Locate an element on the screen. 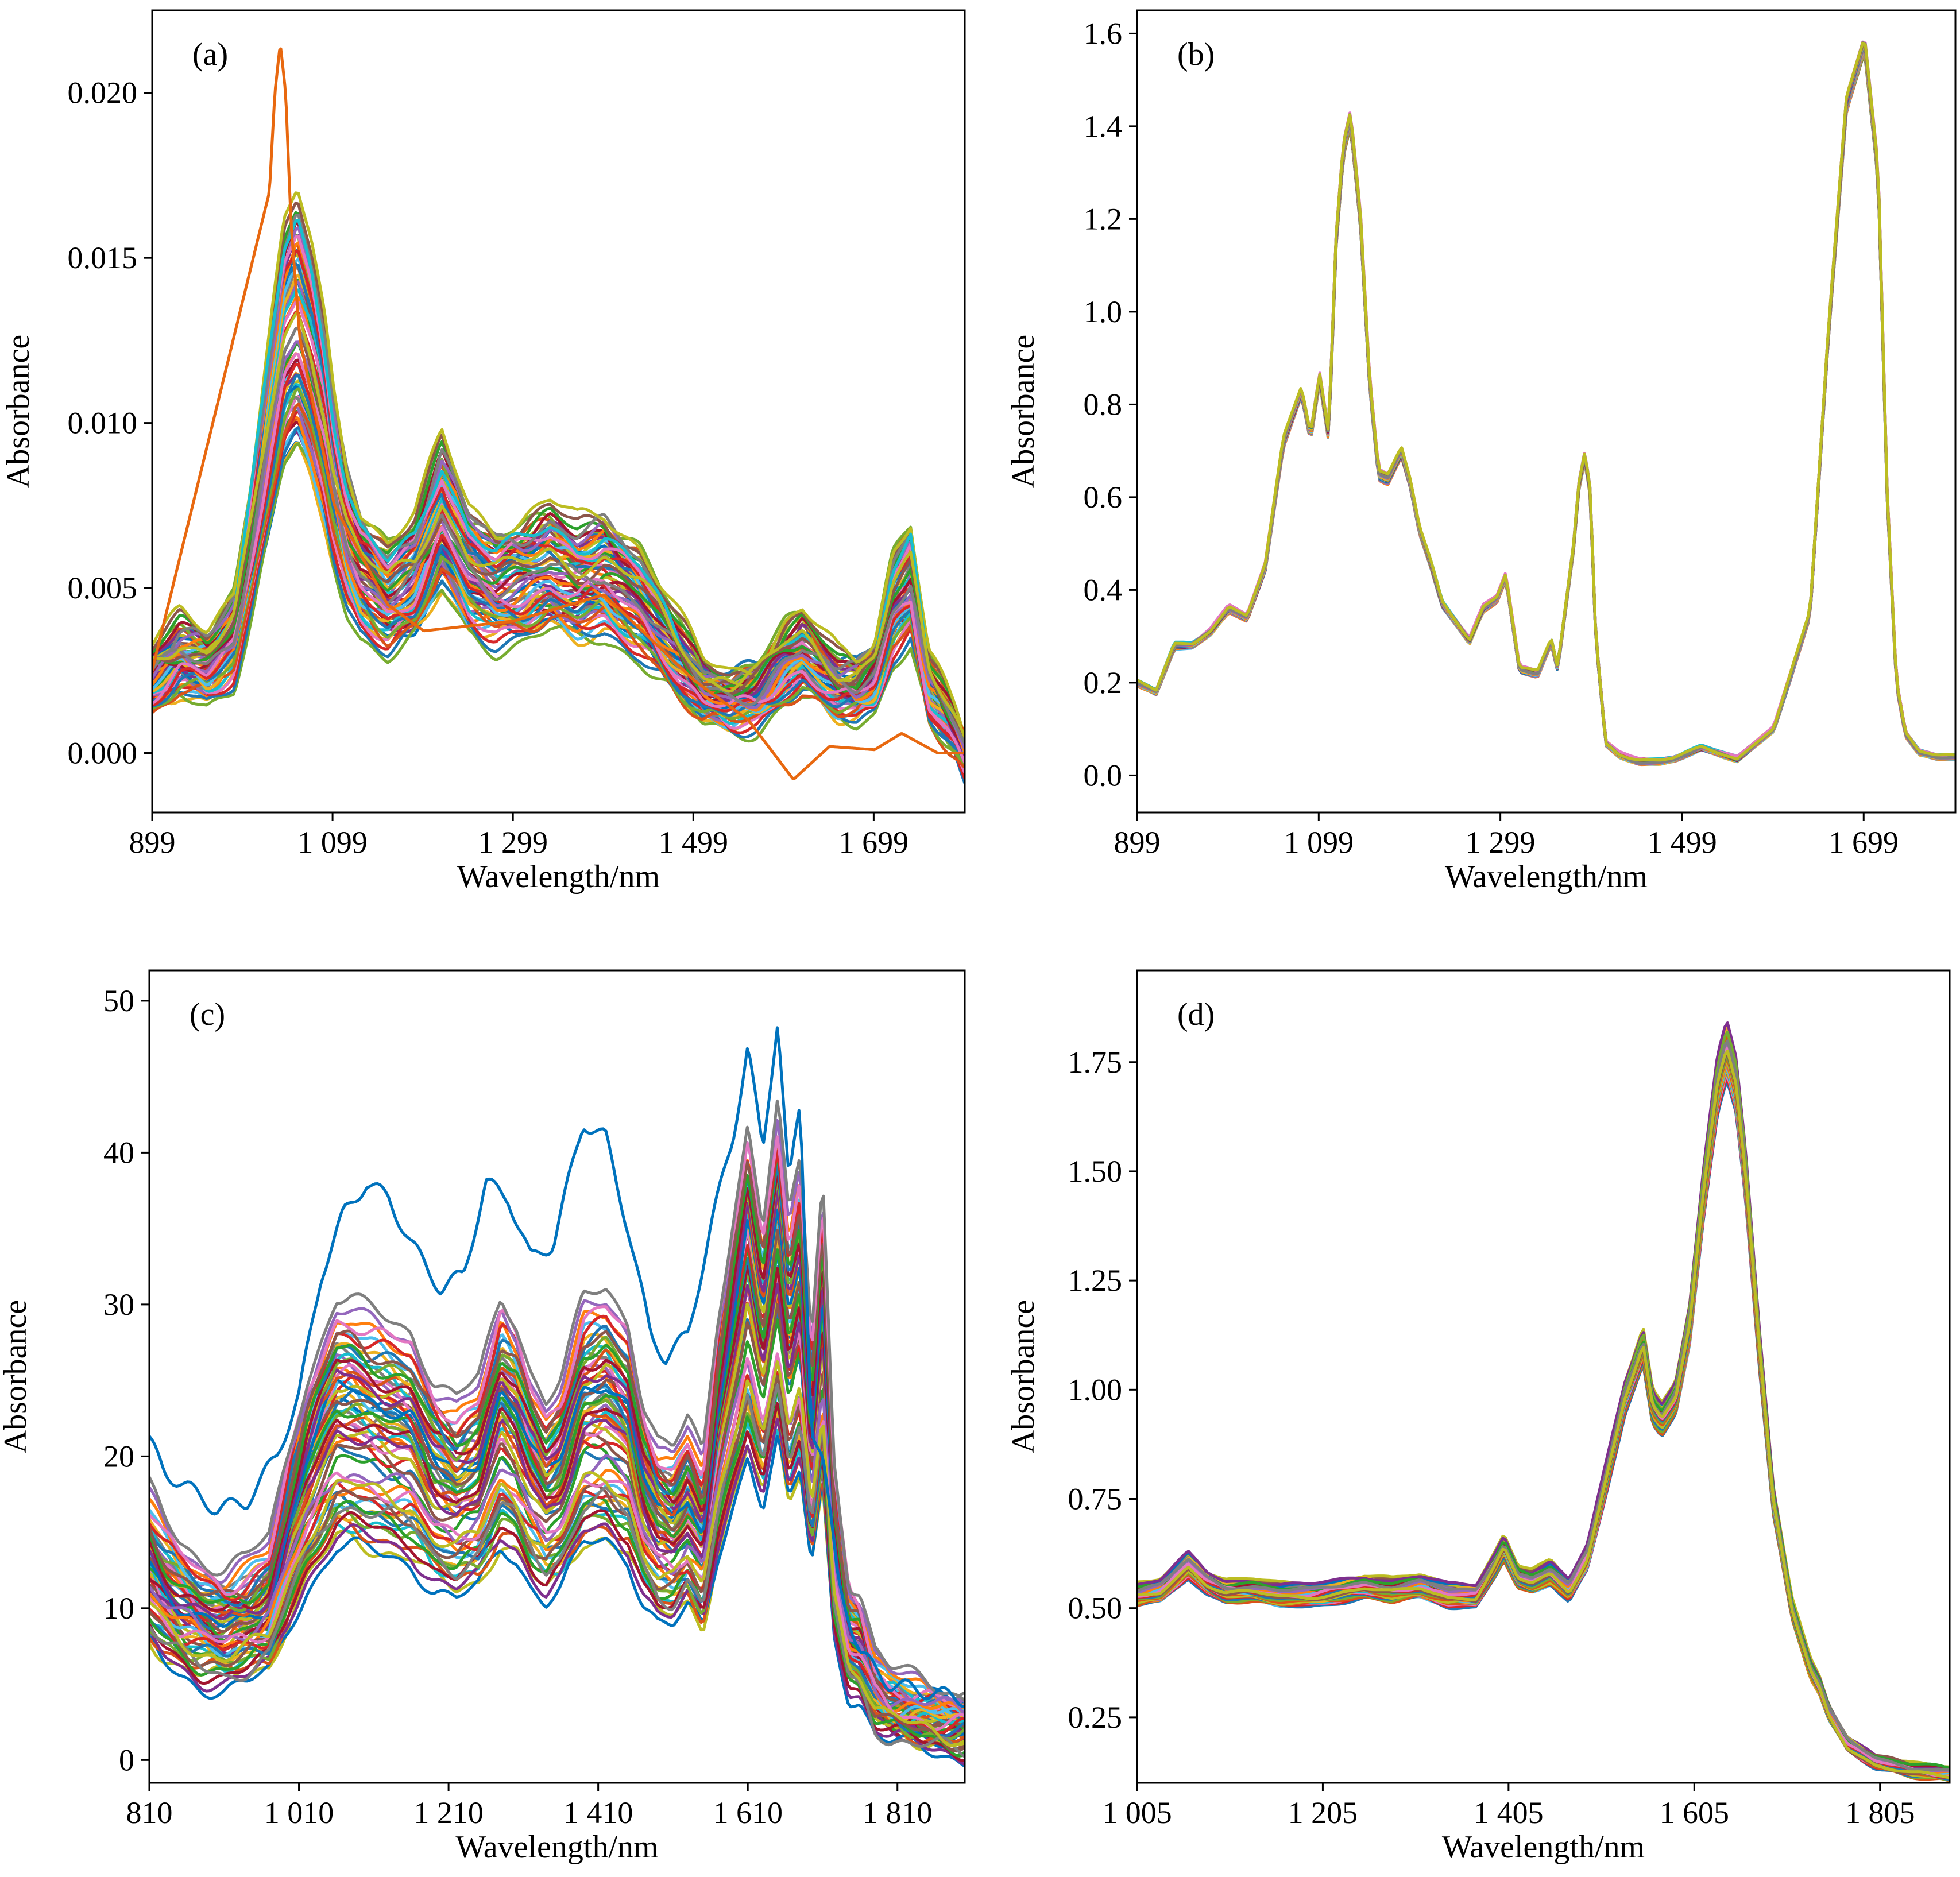 The image size is (1960, 1877). y-tick-label: 0.75 is located at coordinates (1095, 1499).